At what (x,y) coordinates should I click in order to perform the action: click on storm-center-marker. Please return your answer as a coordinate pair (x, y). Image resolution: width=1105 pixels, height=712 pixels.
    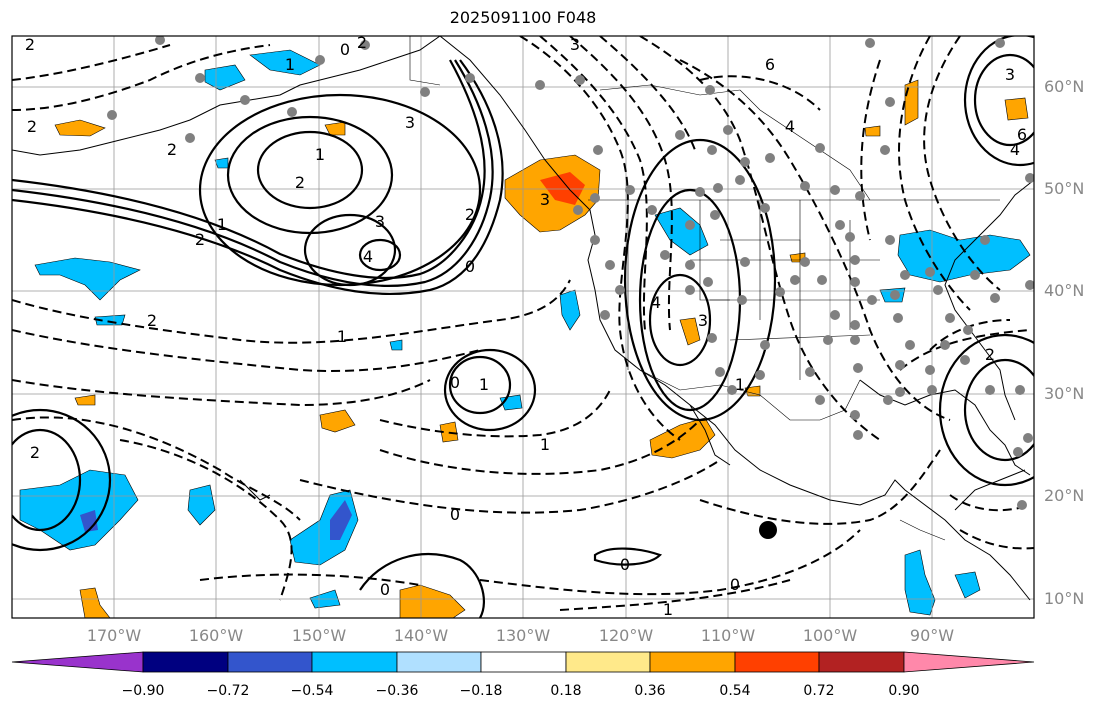
    Looking at the image, I should click on (768, 530).